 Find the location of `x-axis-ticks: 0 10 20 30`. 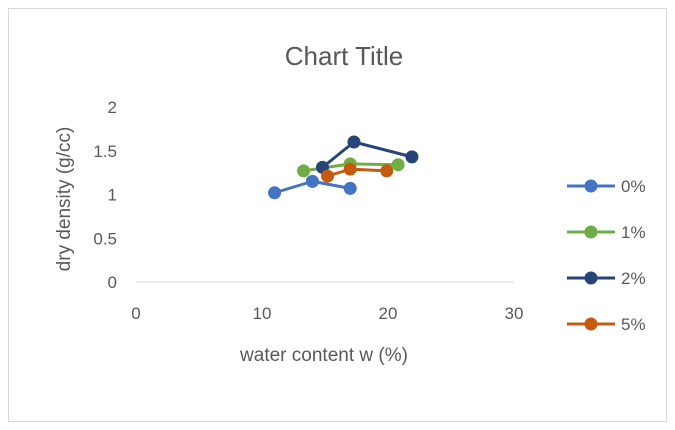

x-axis-ticks: 0 10 20 30 is located at coordinates (327, 313).